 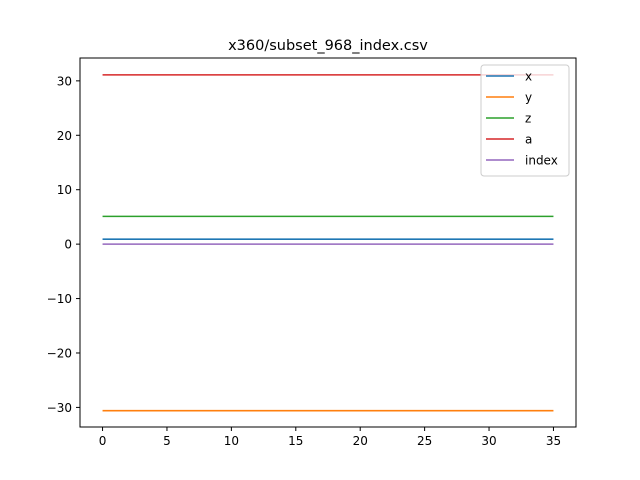 What do you see at coordinates (64, 81) in the screenshot?
I see `y-tick-label: 30` at bounding box center [64, 81].